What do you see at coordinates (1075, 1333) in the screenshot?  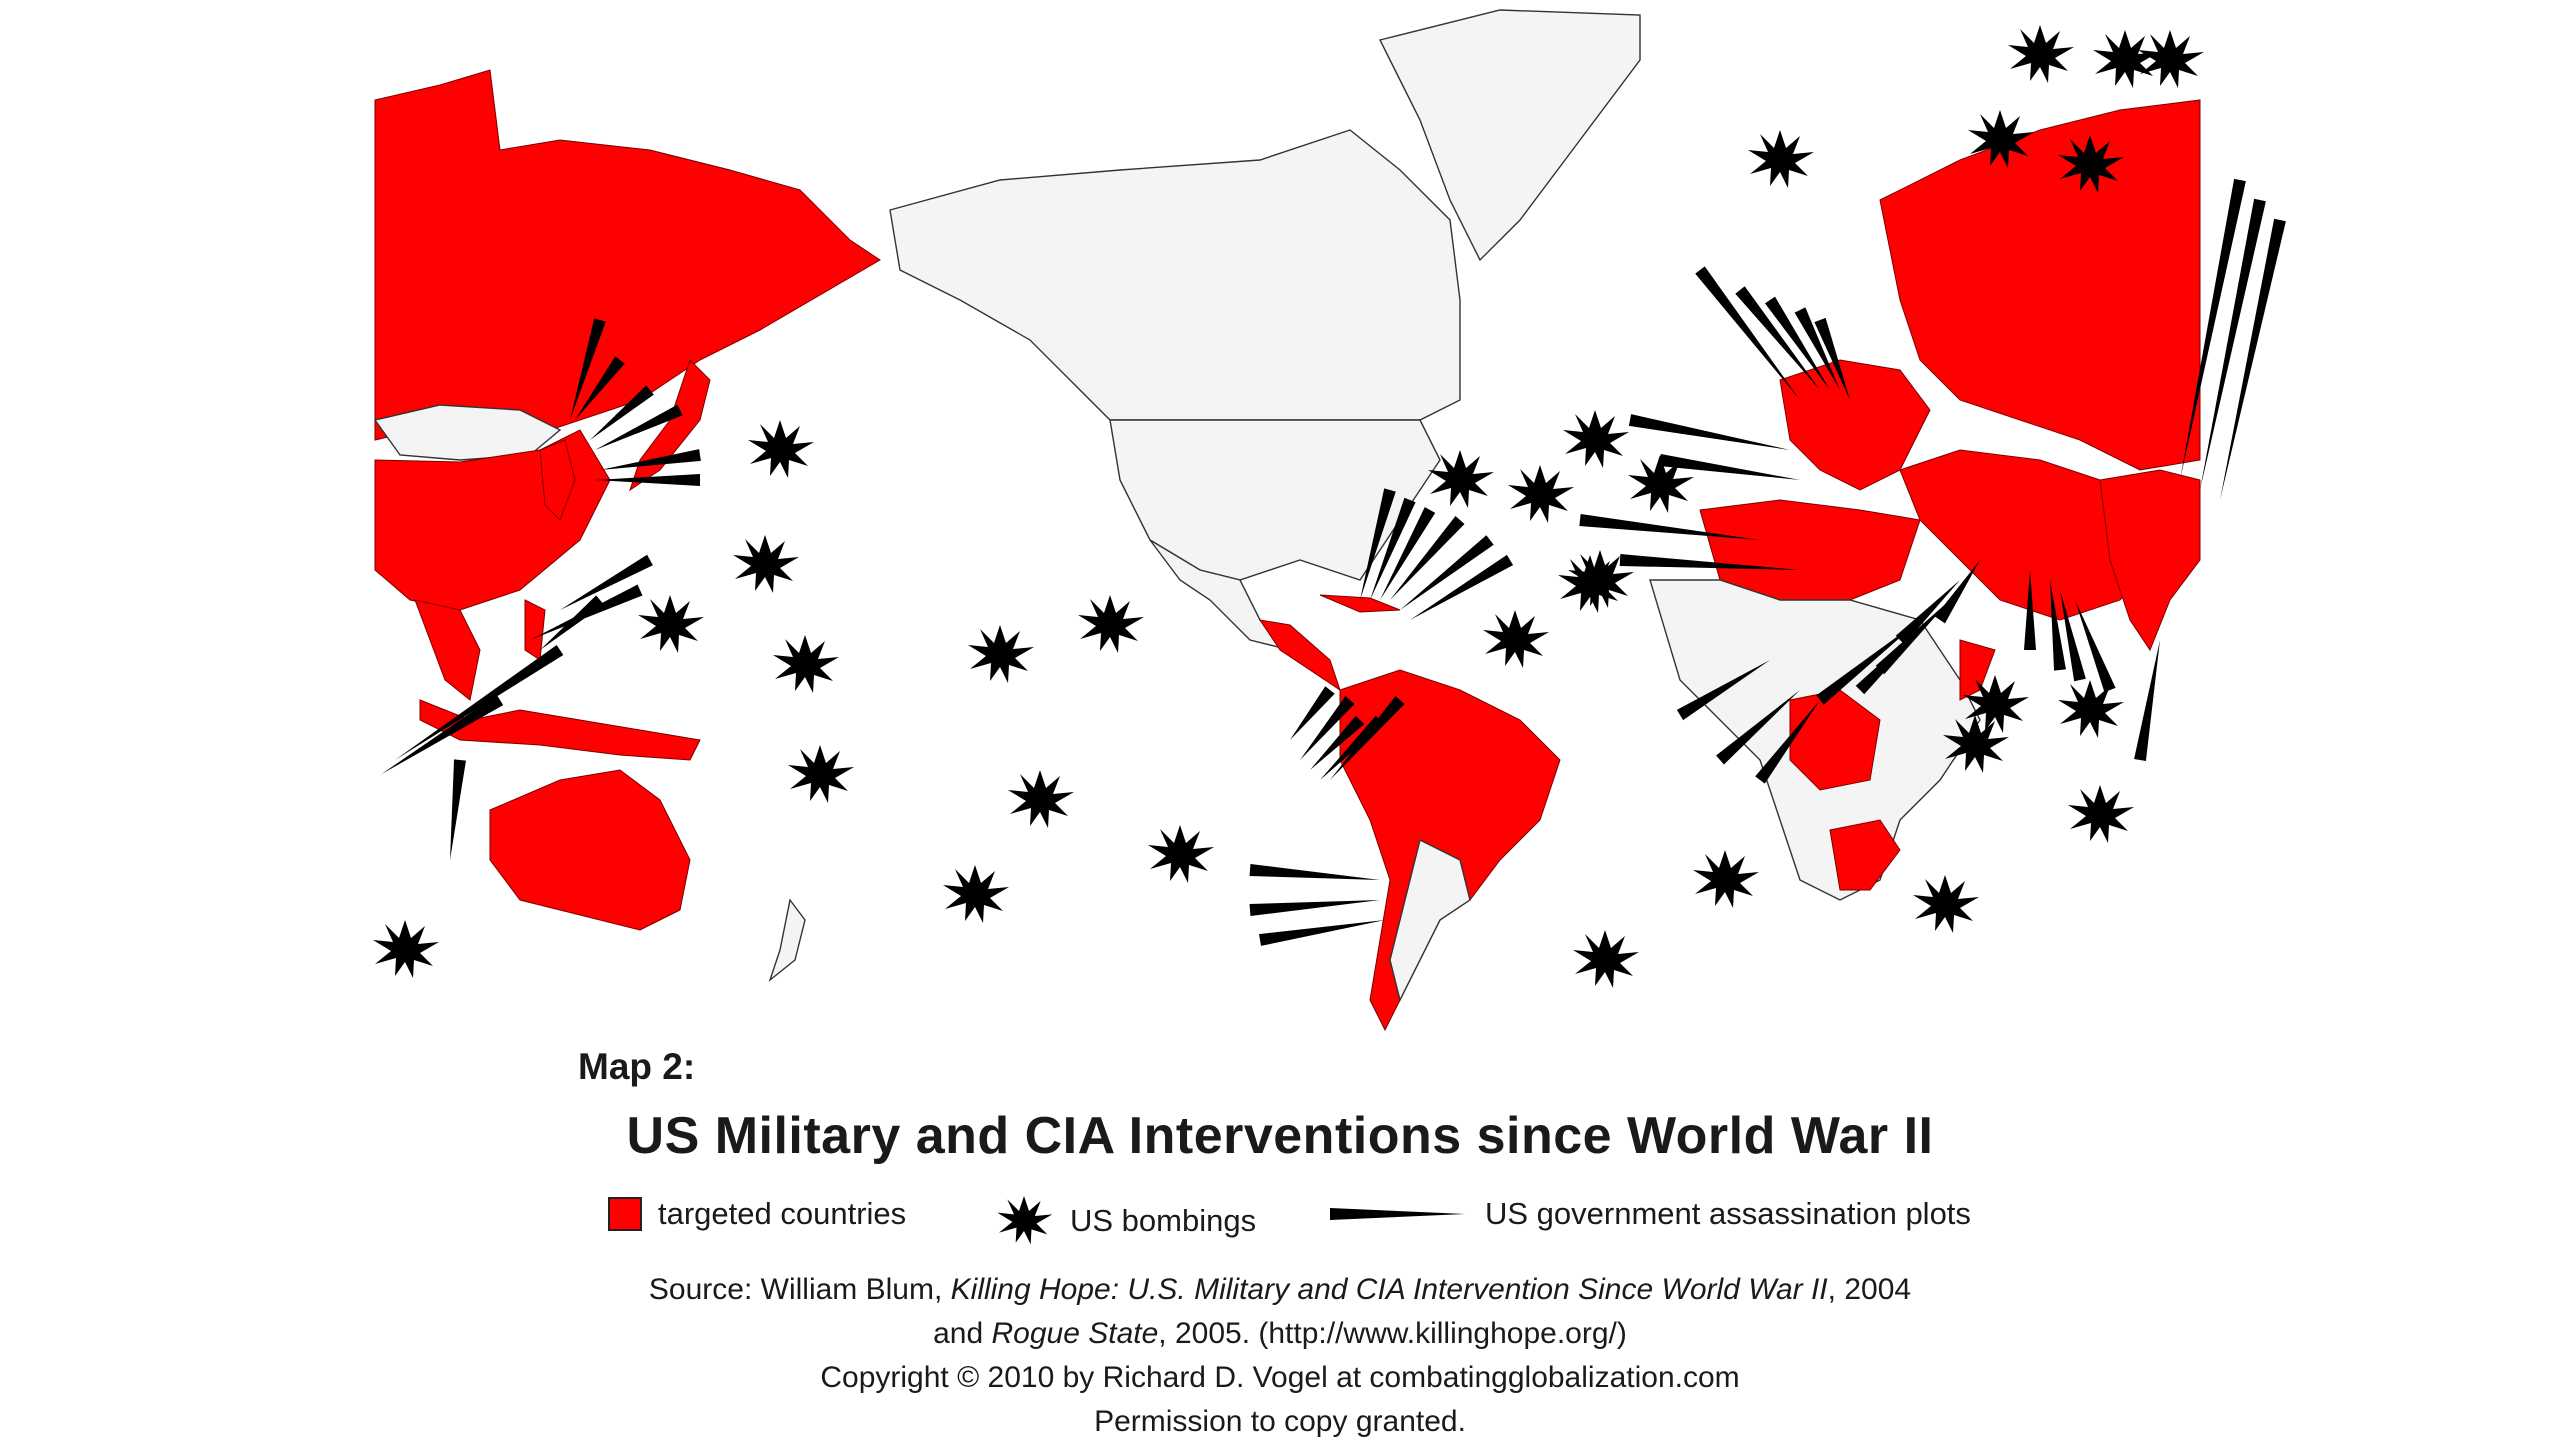 I see `source-book-2: Rogue State` at bounding box center [1075, 1333].